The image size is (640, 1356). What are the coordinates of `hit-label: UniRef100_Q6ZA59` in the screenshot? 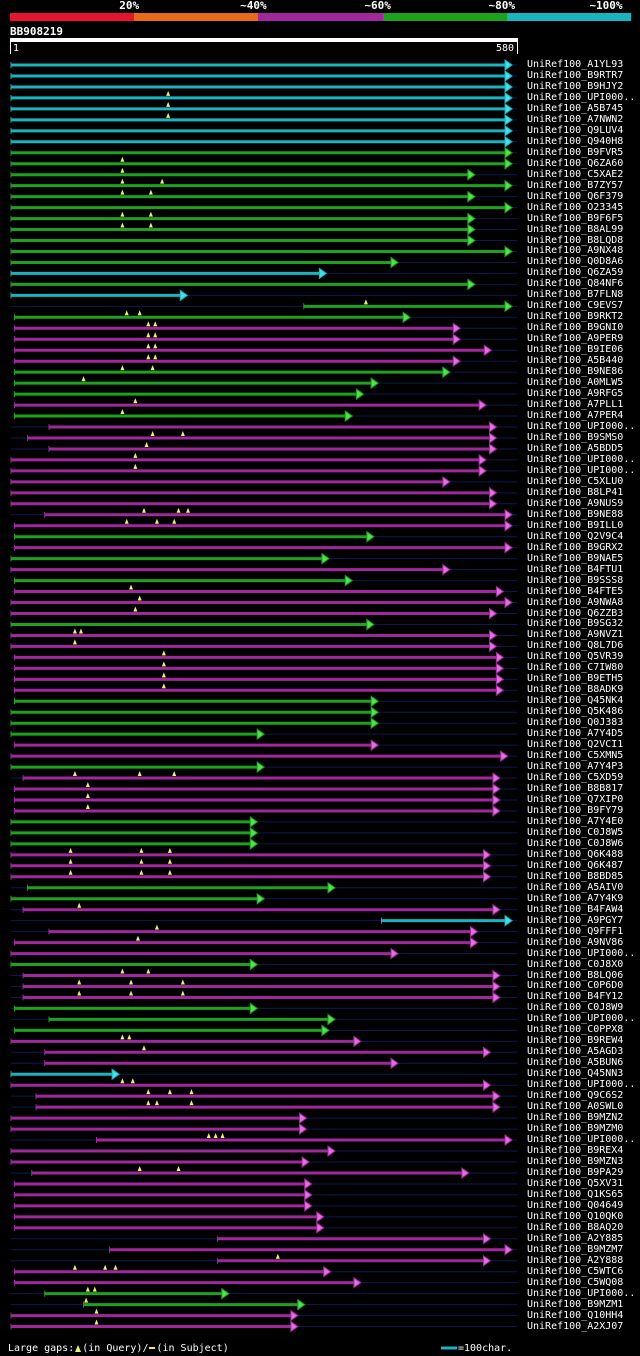 It's located at (575, 273).